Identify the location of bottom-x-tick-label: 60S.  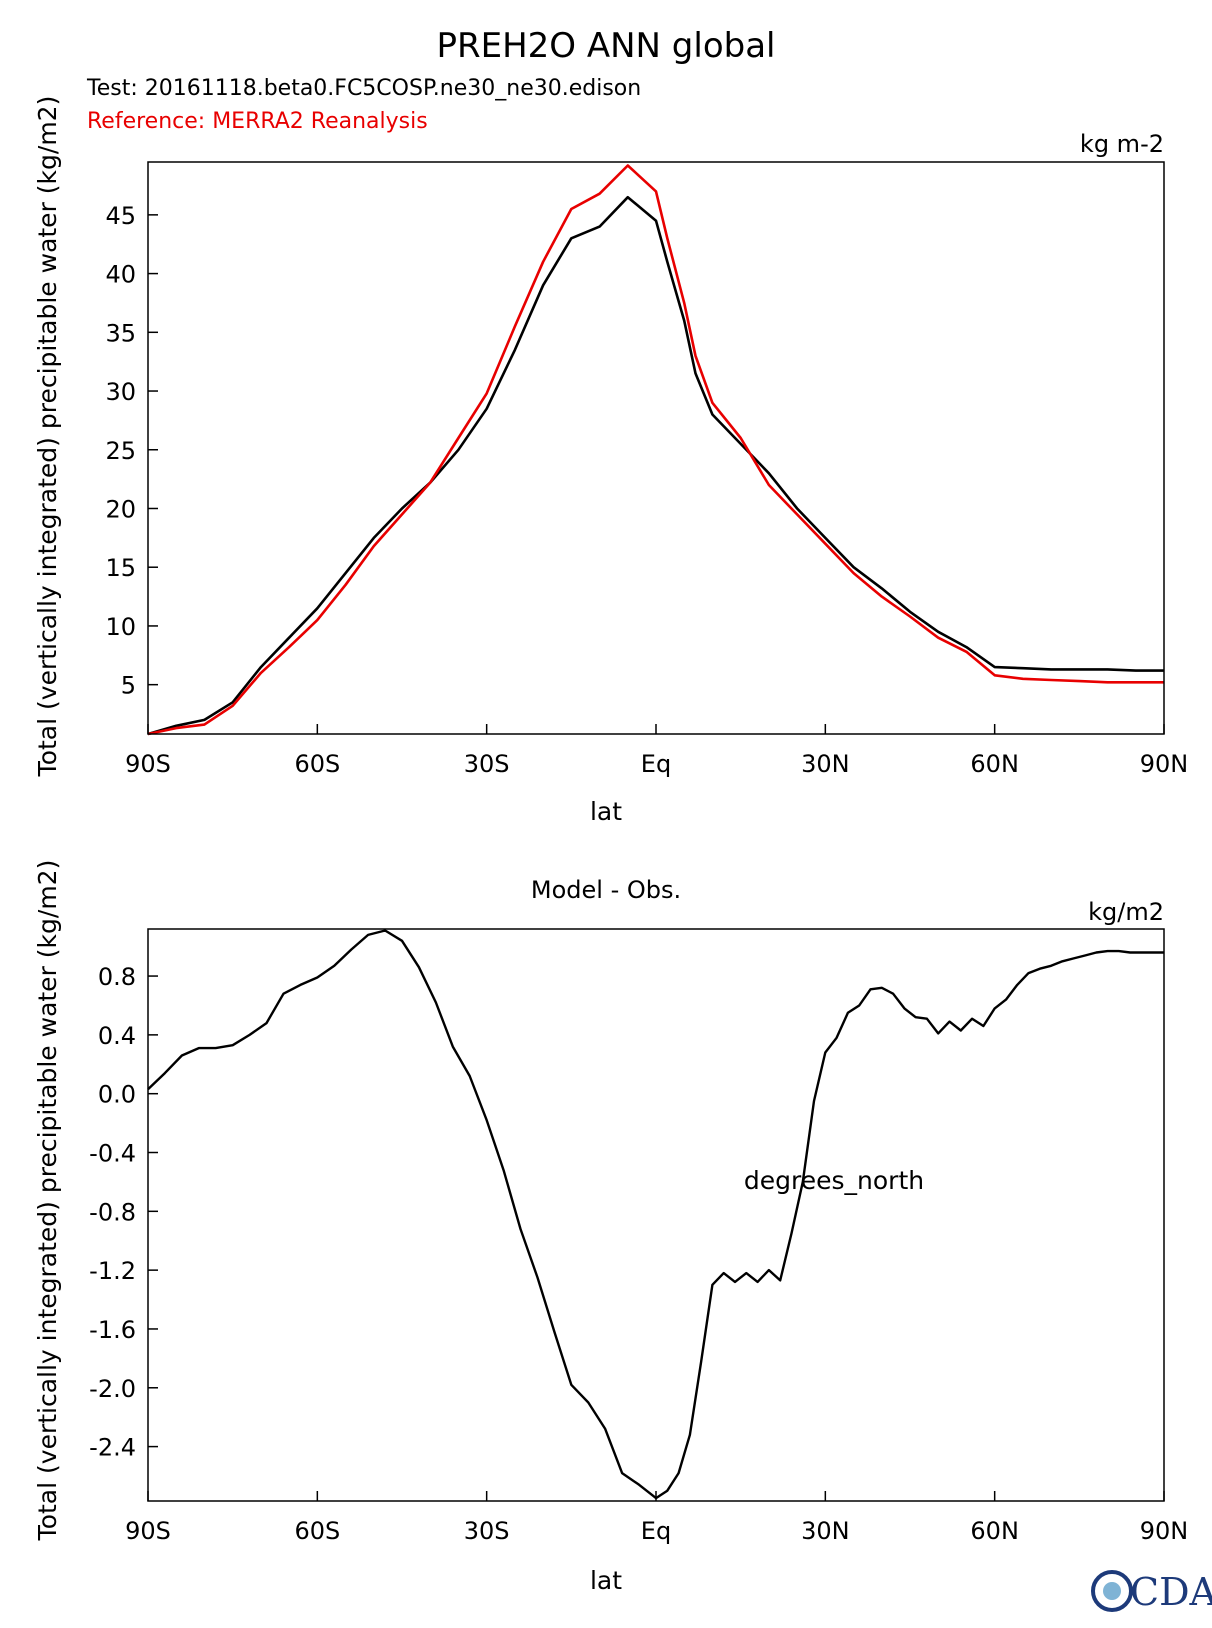
(317, 1531).